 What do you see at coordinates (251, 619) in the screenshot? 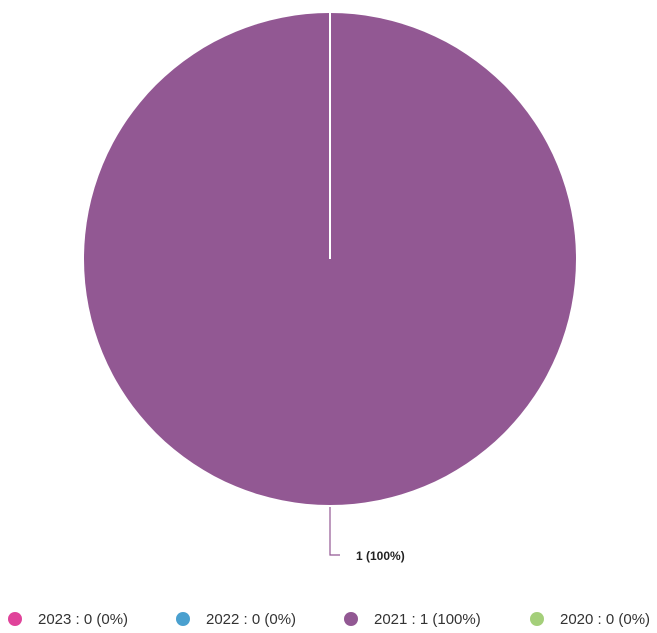
I see `legend-label-2022: 2022 : 0 (0%)` at bounding box center [251, 619].